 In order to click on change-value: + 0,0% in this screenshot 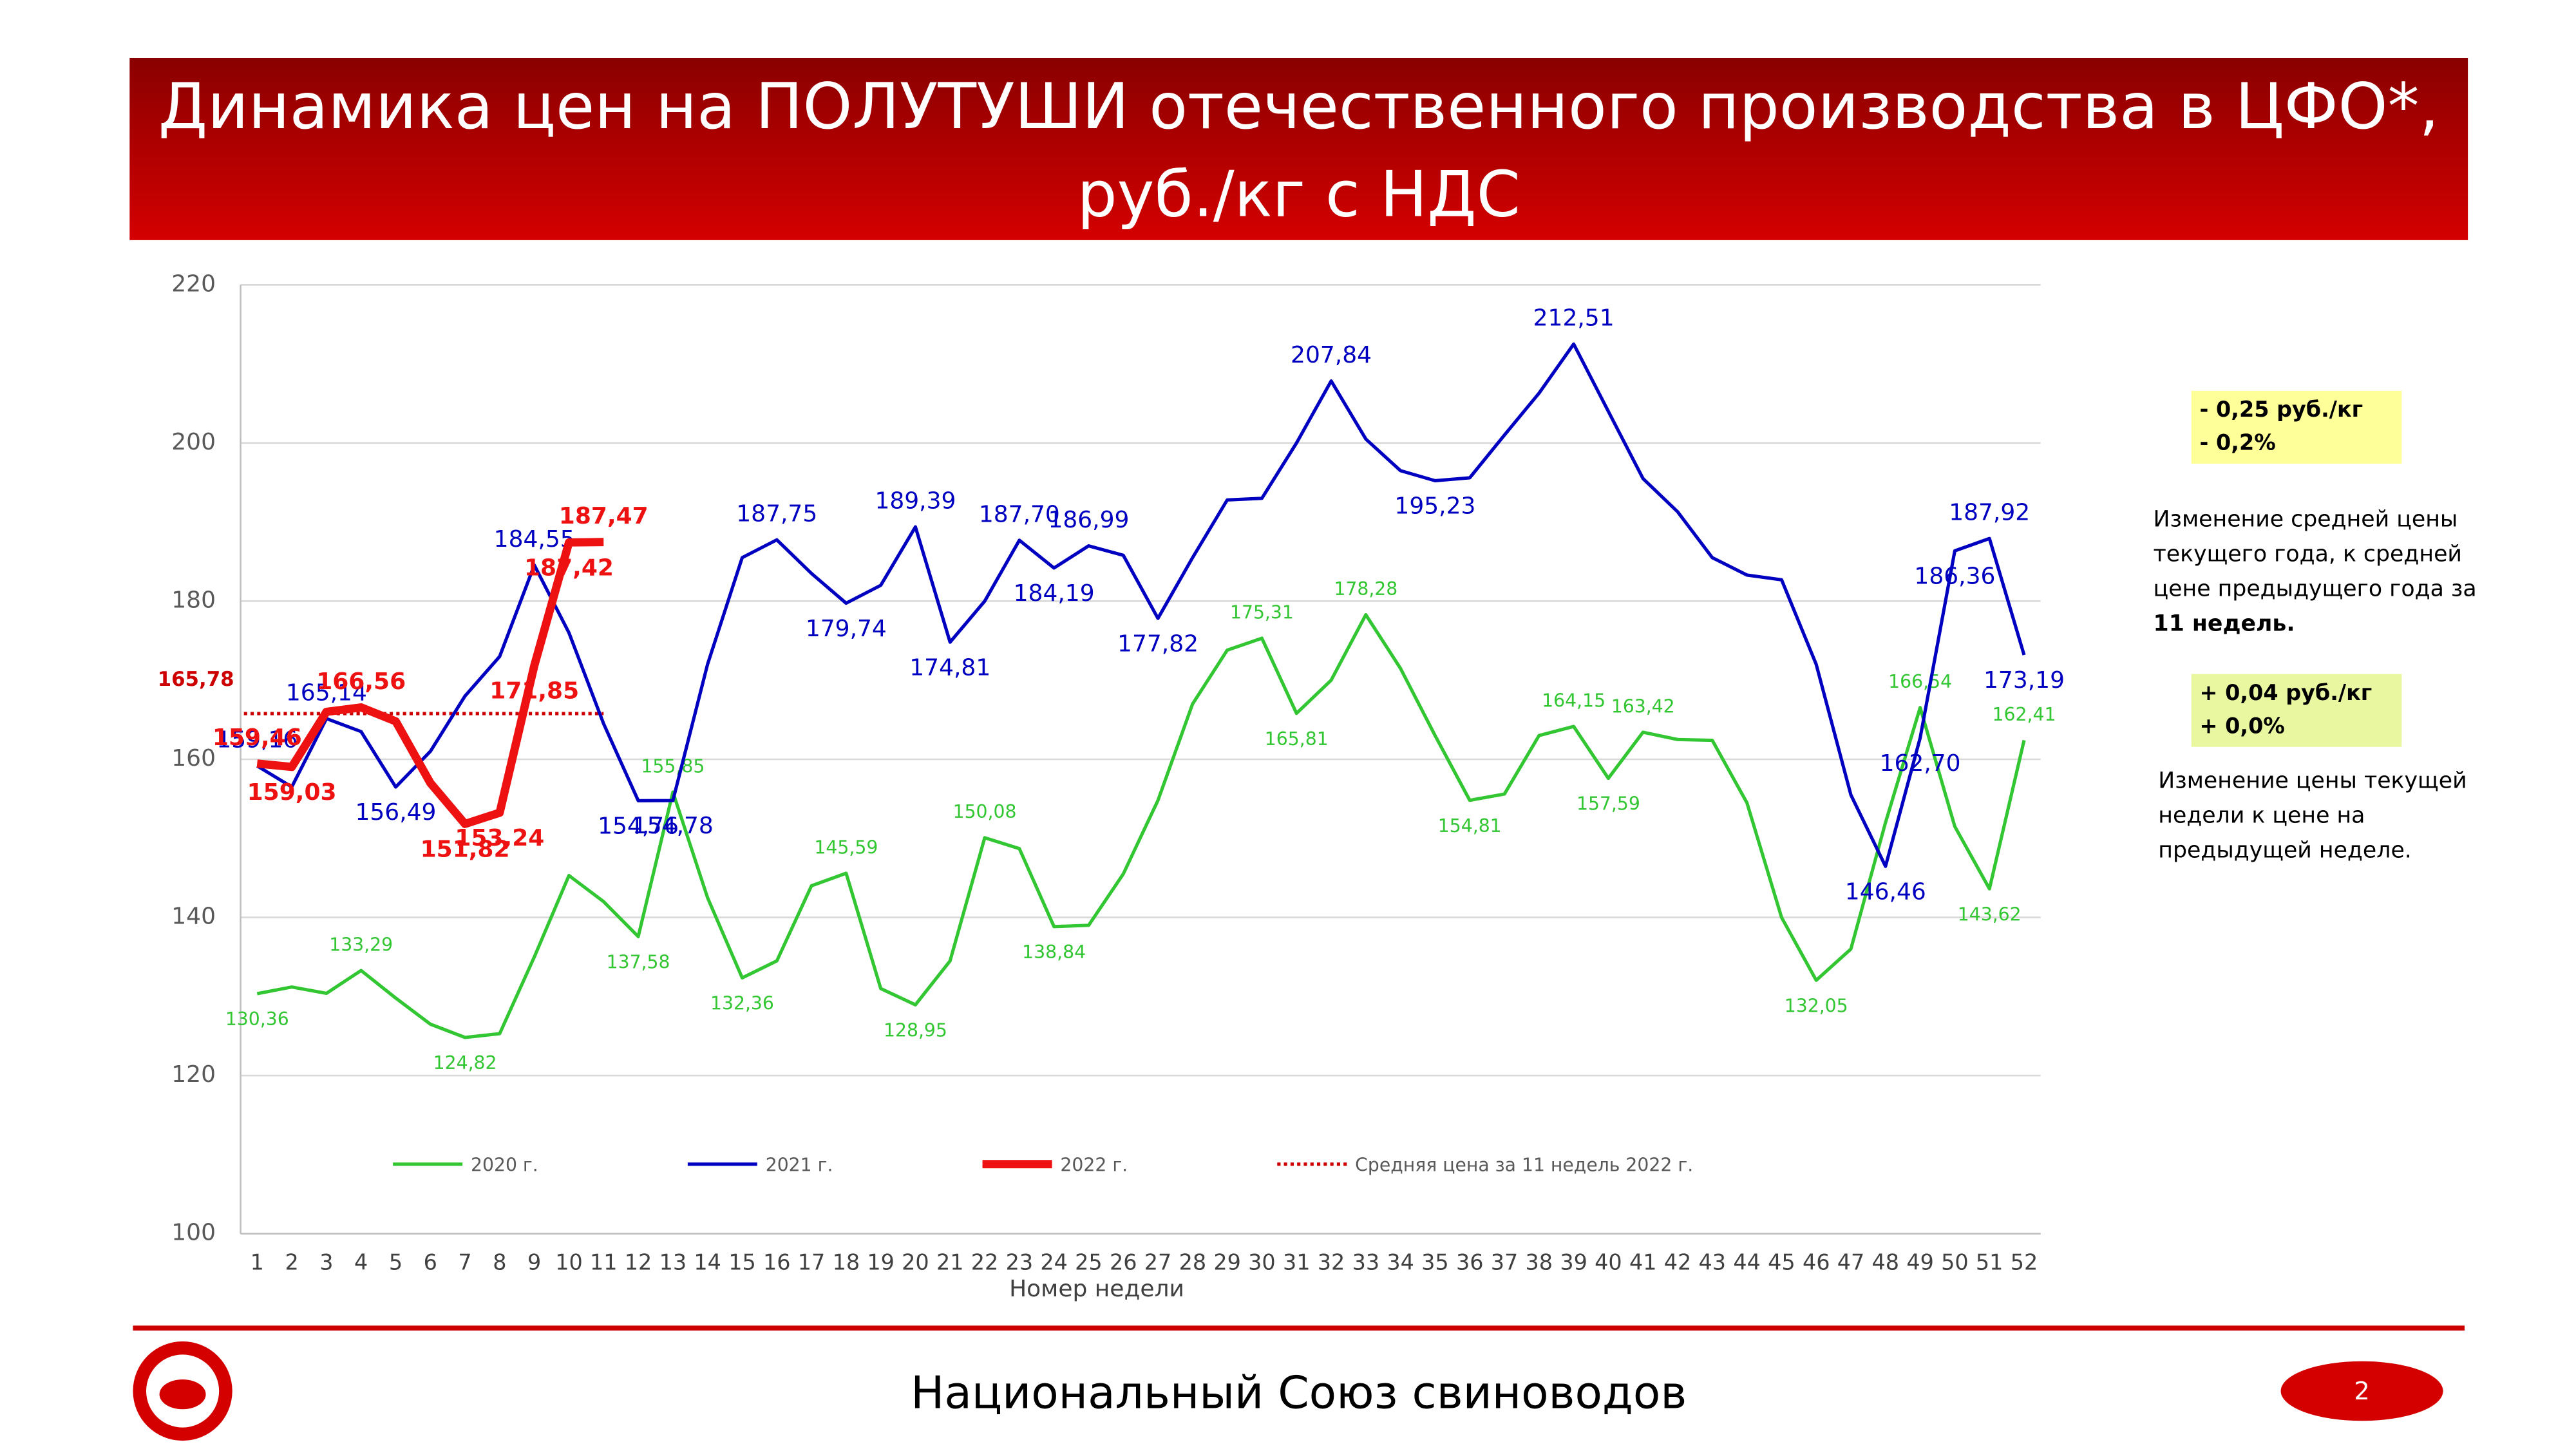, I will do `click(2242, 725)`.